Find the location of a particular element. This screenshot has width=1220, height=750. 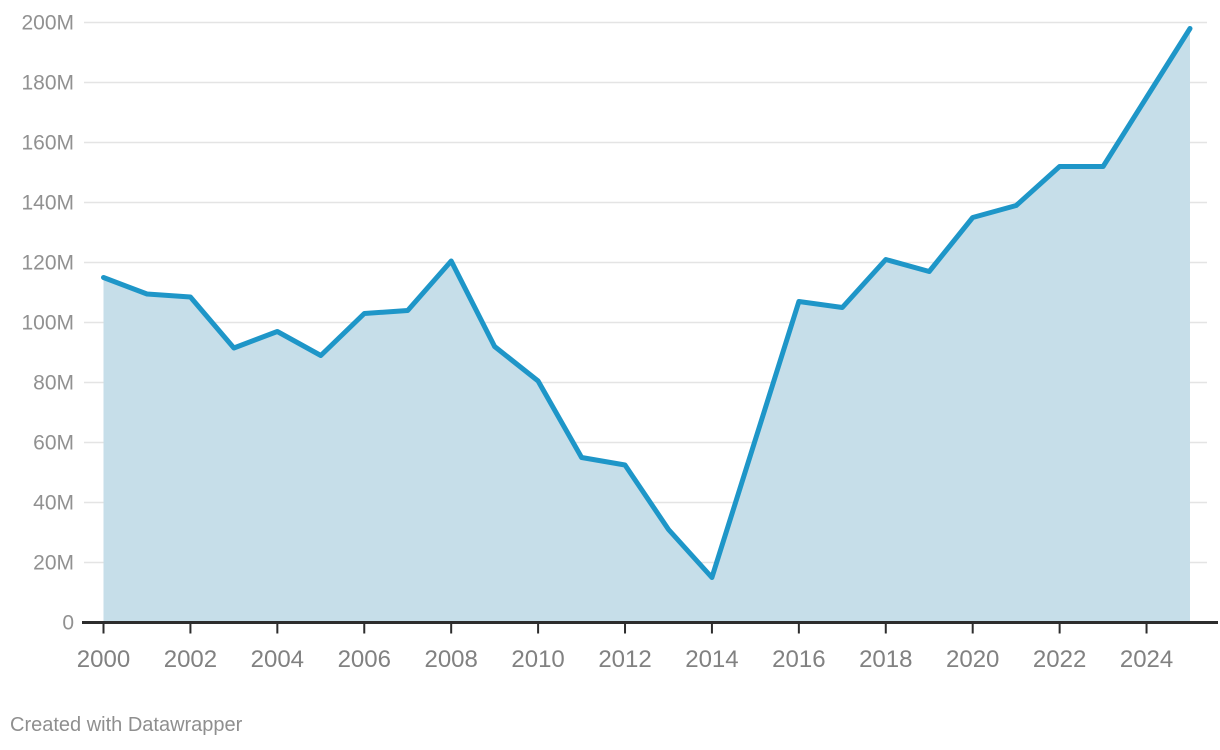

x-tick-label: 2012 is located at coordinates (624, 659).